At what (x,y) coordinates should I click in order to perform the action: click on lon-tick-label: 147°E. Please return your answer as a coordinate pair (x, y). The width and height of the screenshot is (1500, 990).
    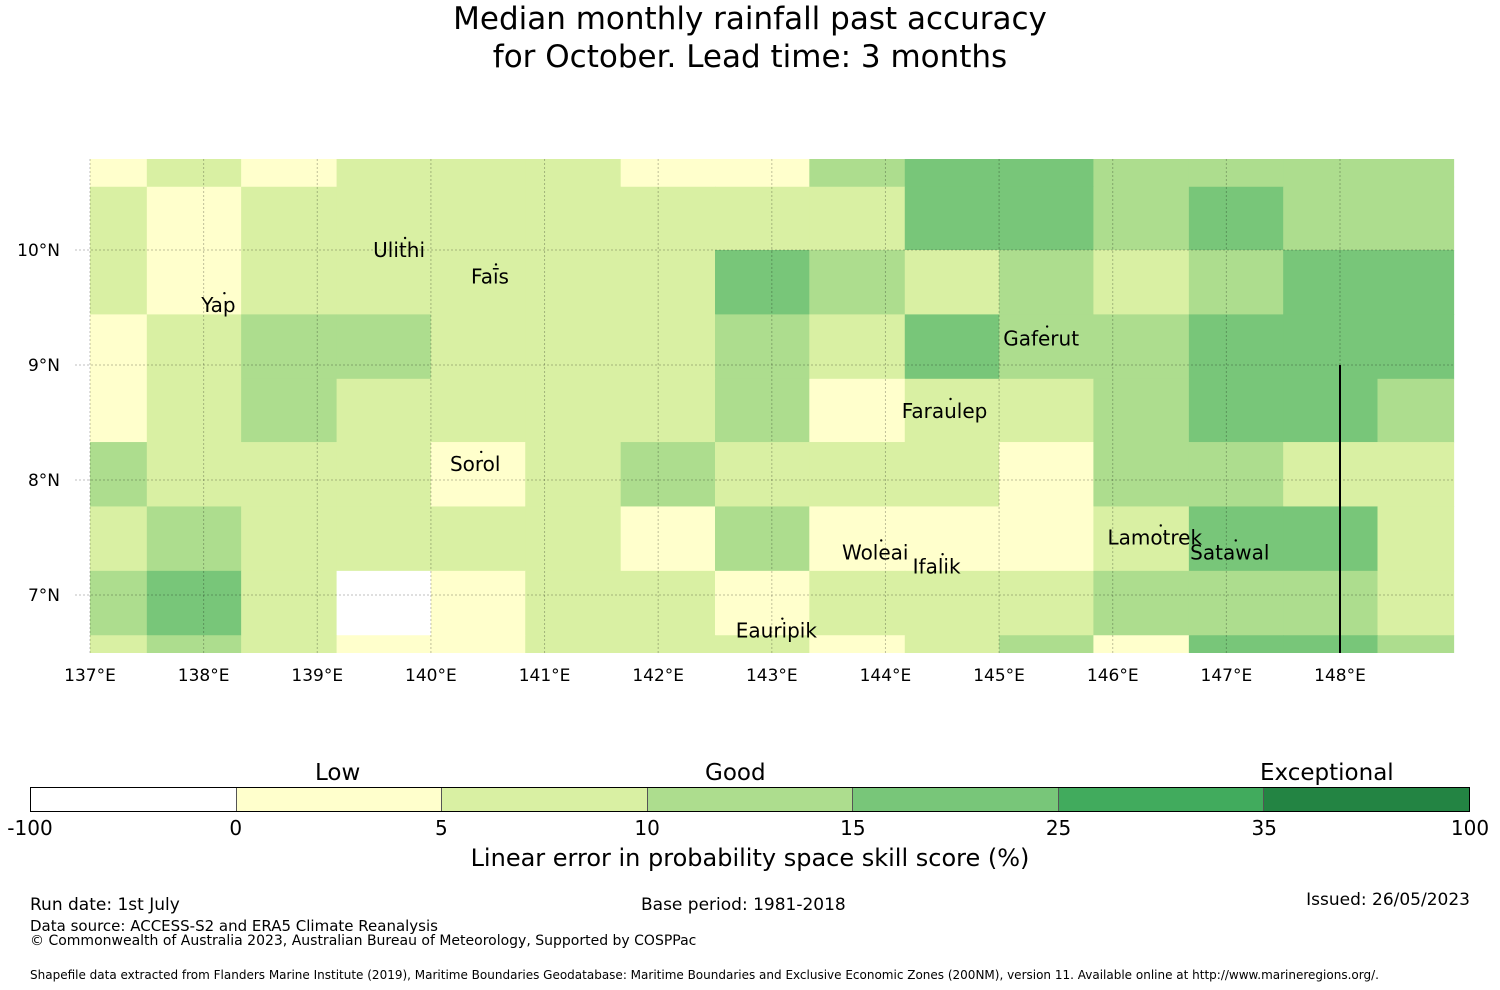
    Looking at the image, I should click on (1227, 676).